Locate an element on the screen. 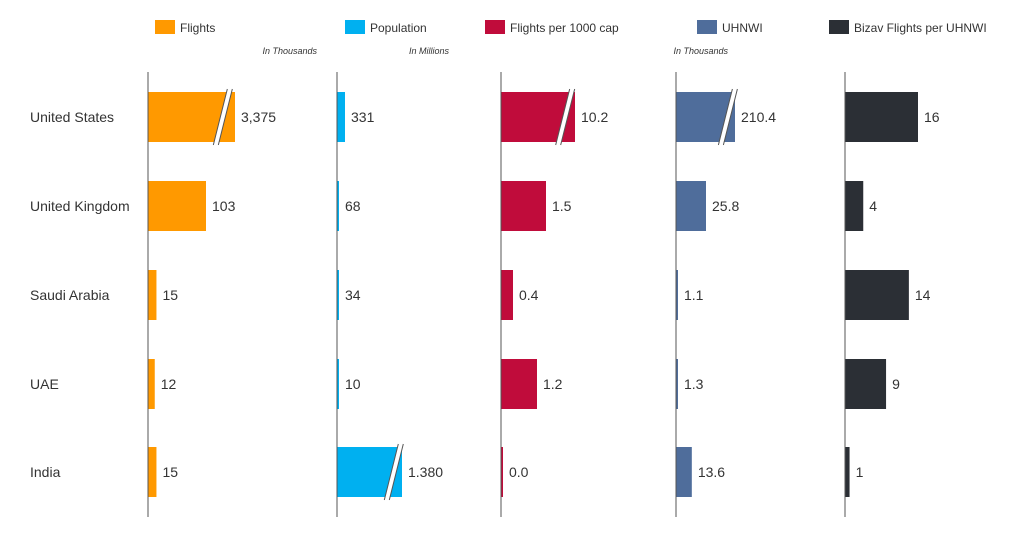  legend-swatch-flights is located at coordinates (165, 27).